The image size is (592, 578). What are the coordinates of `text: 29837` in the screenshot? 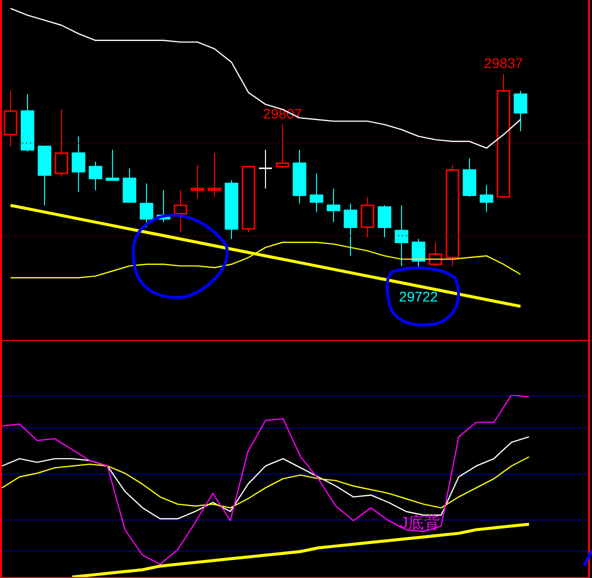 It's located at (503, 63).